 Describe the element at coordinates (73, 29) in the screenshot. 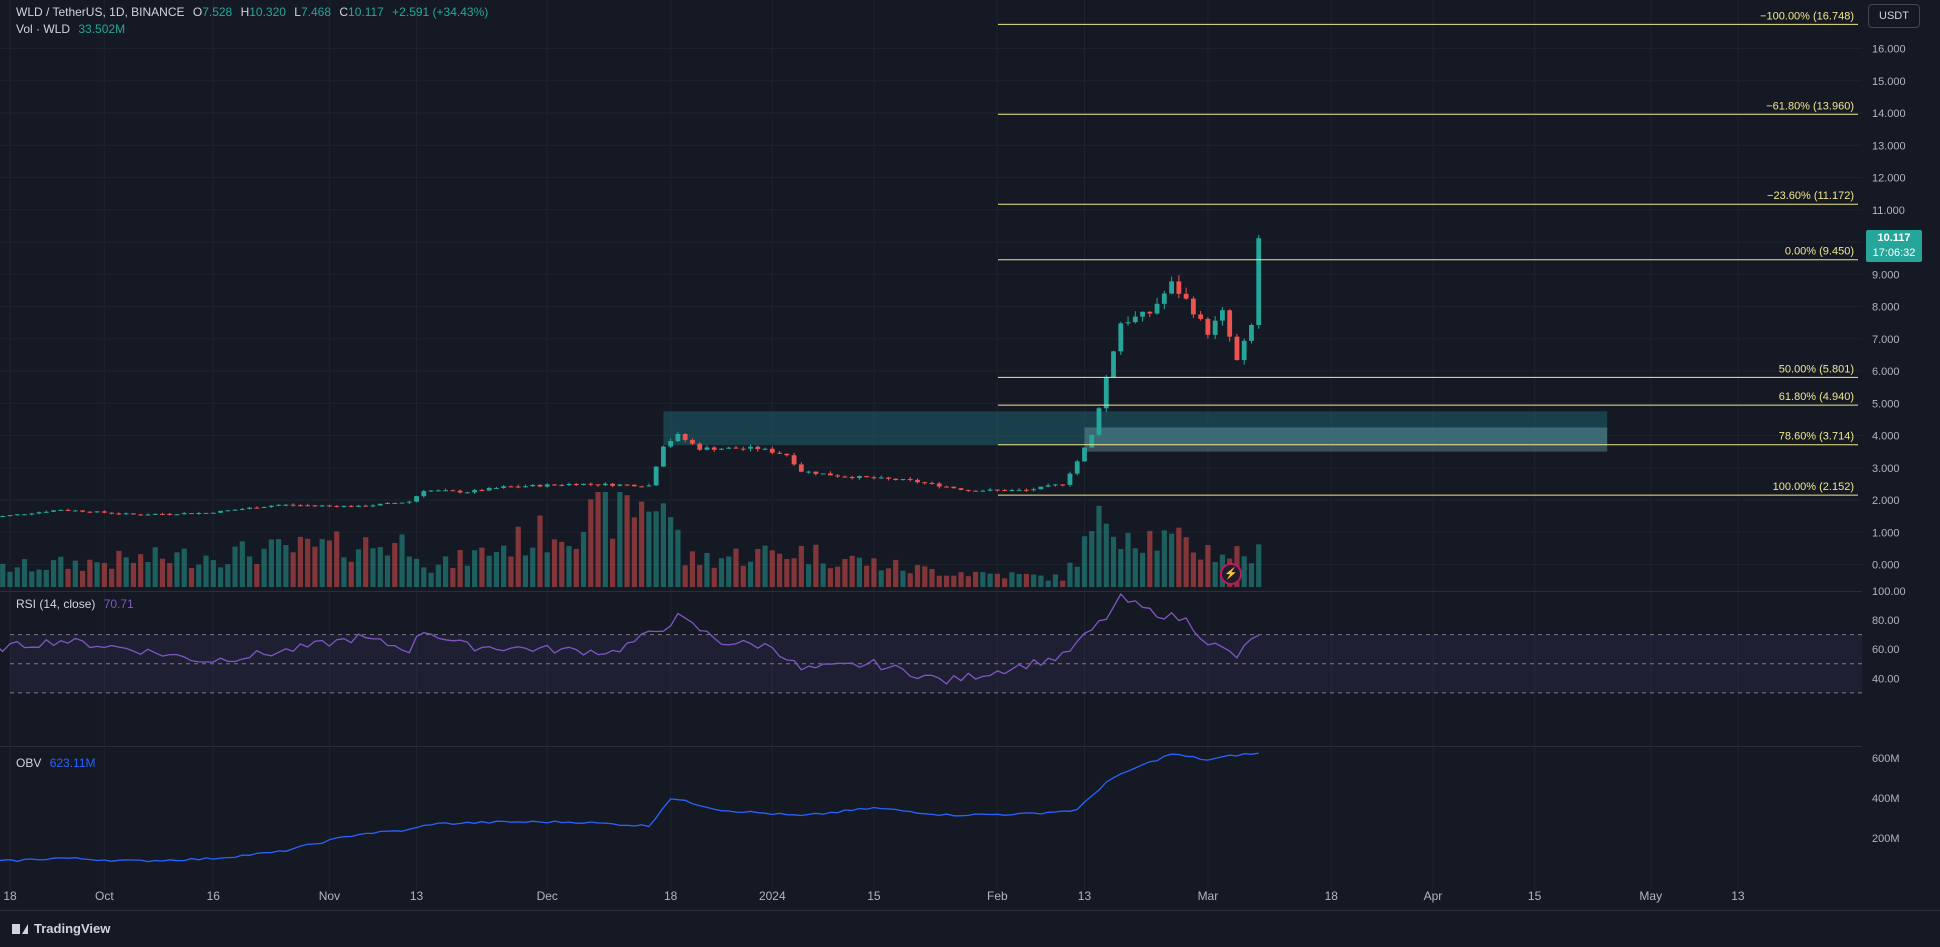

I see `volume-legend: Vol · WLD 33.502M` at that location.